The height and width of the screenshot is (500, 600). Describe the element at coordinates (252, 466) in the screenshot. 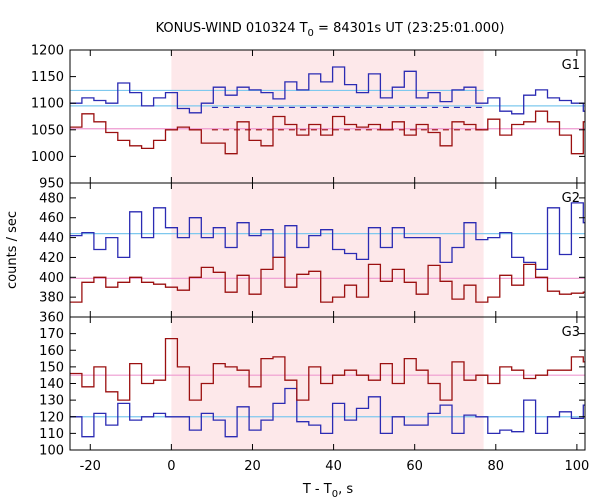

I see `x-tick-label: 20` at that location.